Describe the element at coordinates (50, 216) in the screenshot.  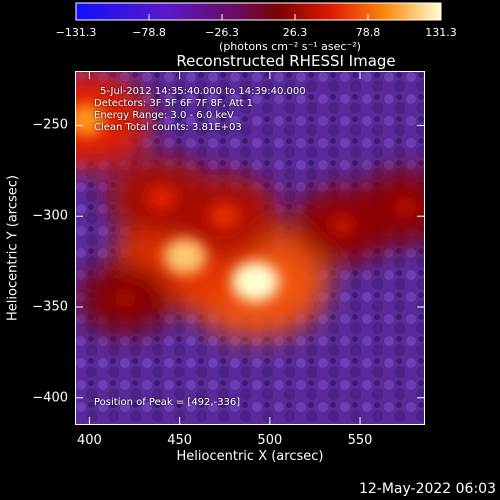
I see `y-tick-label: −300` at that location.